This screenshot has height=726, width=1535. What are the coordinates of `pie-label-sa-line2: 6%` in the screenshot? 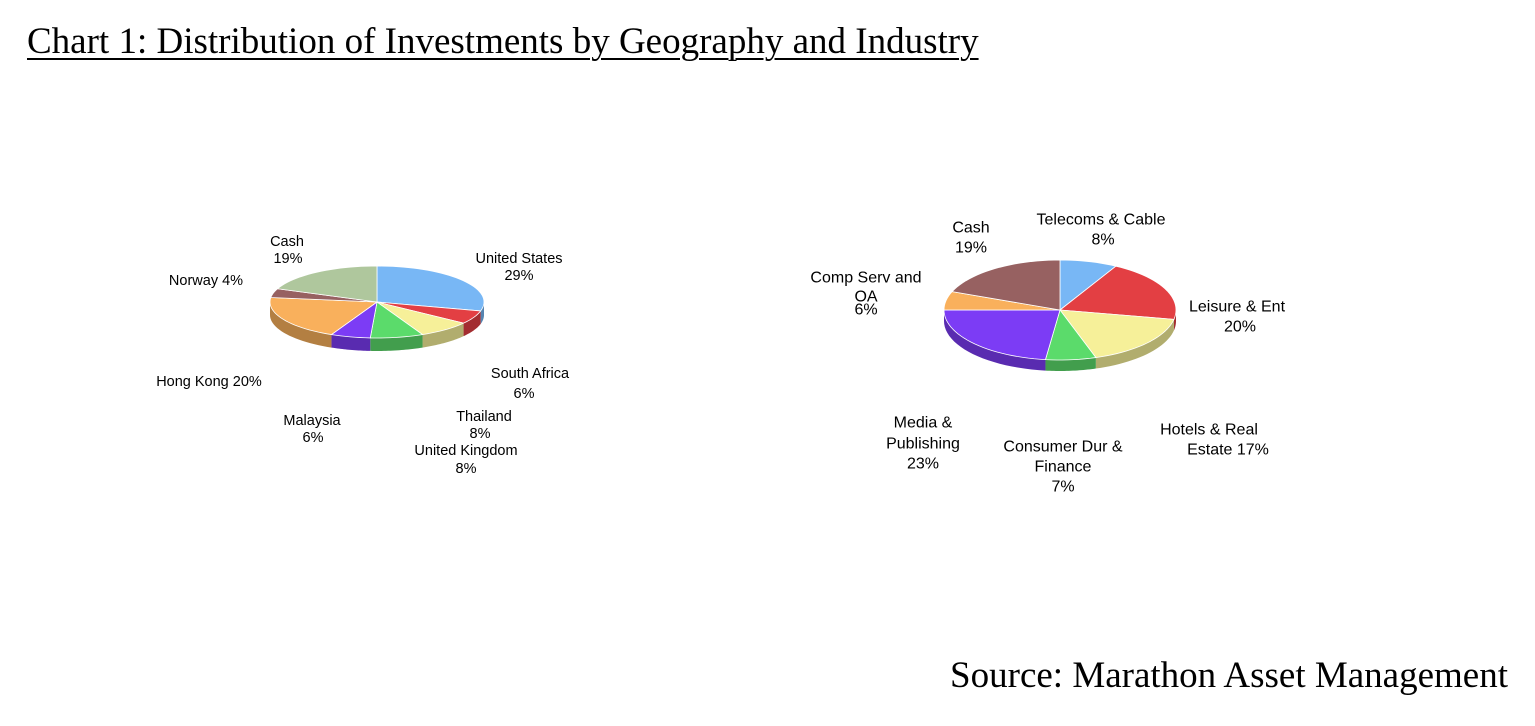 It's located at (524, 394).